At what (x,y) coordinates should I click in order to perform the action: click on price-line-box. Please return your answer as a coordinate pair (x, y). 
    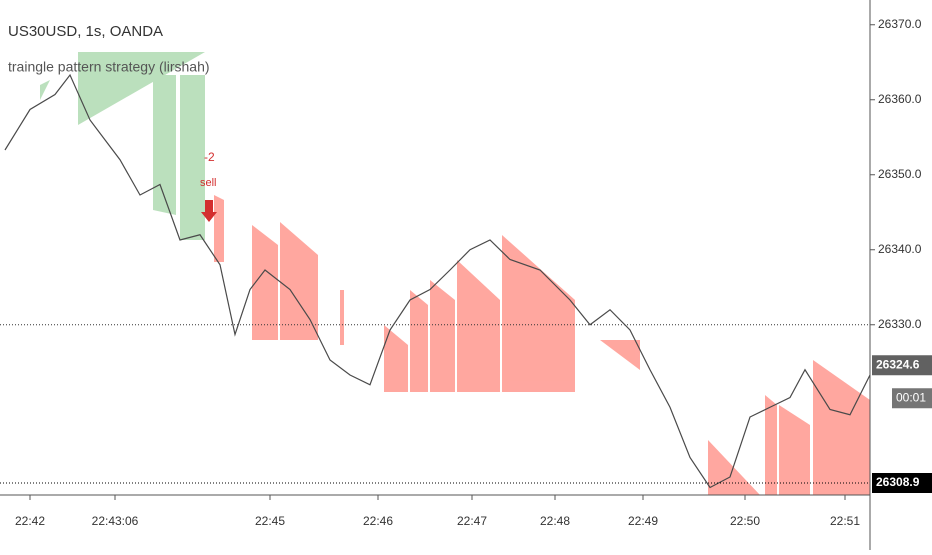
    Looking at the image, I should click on (902, 483).